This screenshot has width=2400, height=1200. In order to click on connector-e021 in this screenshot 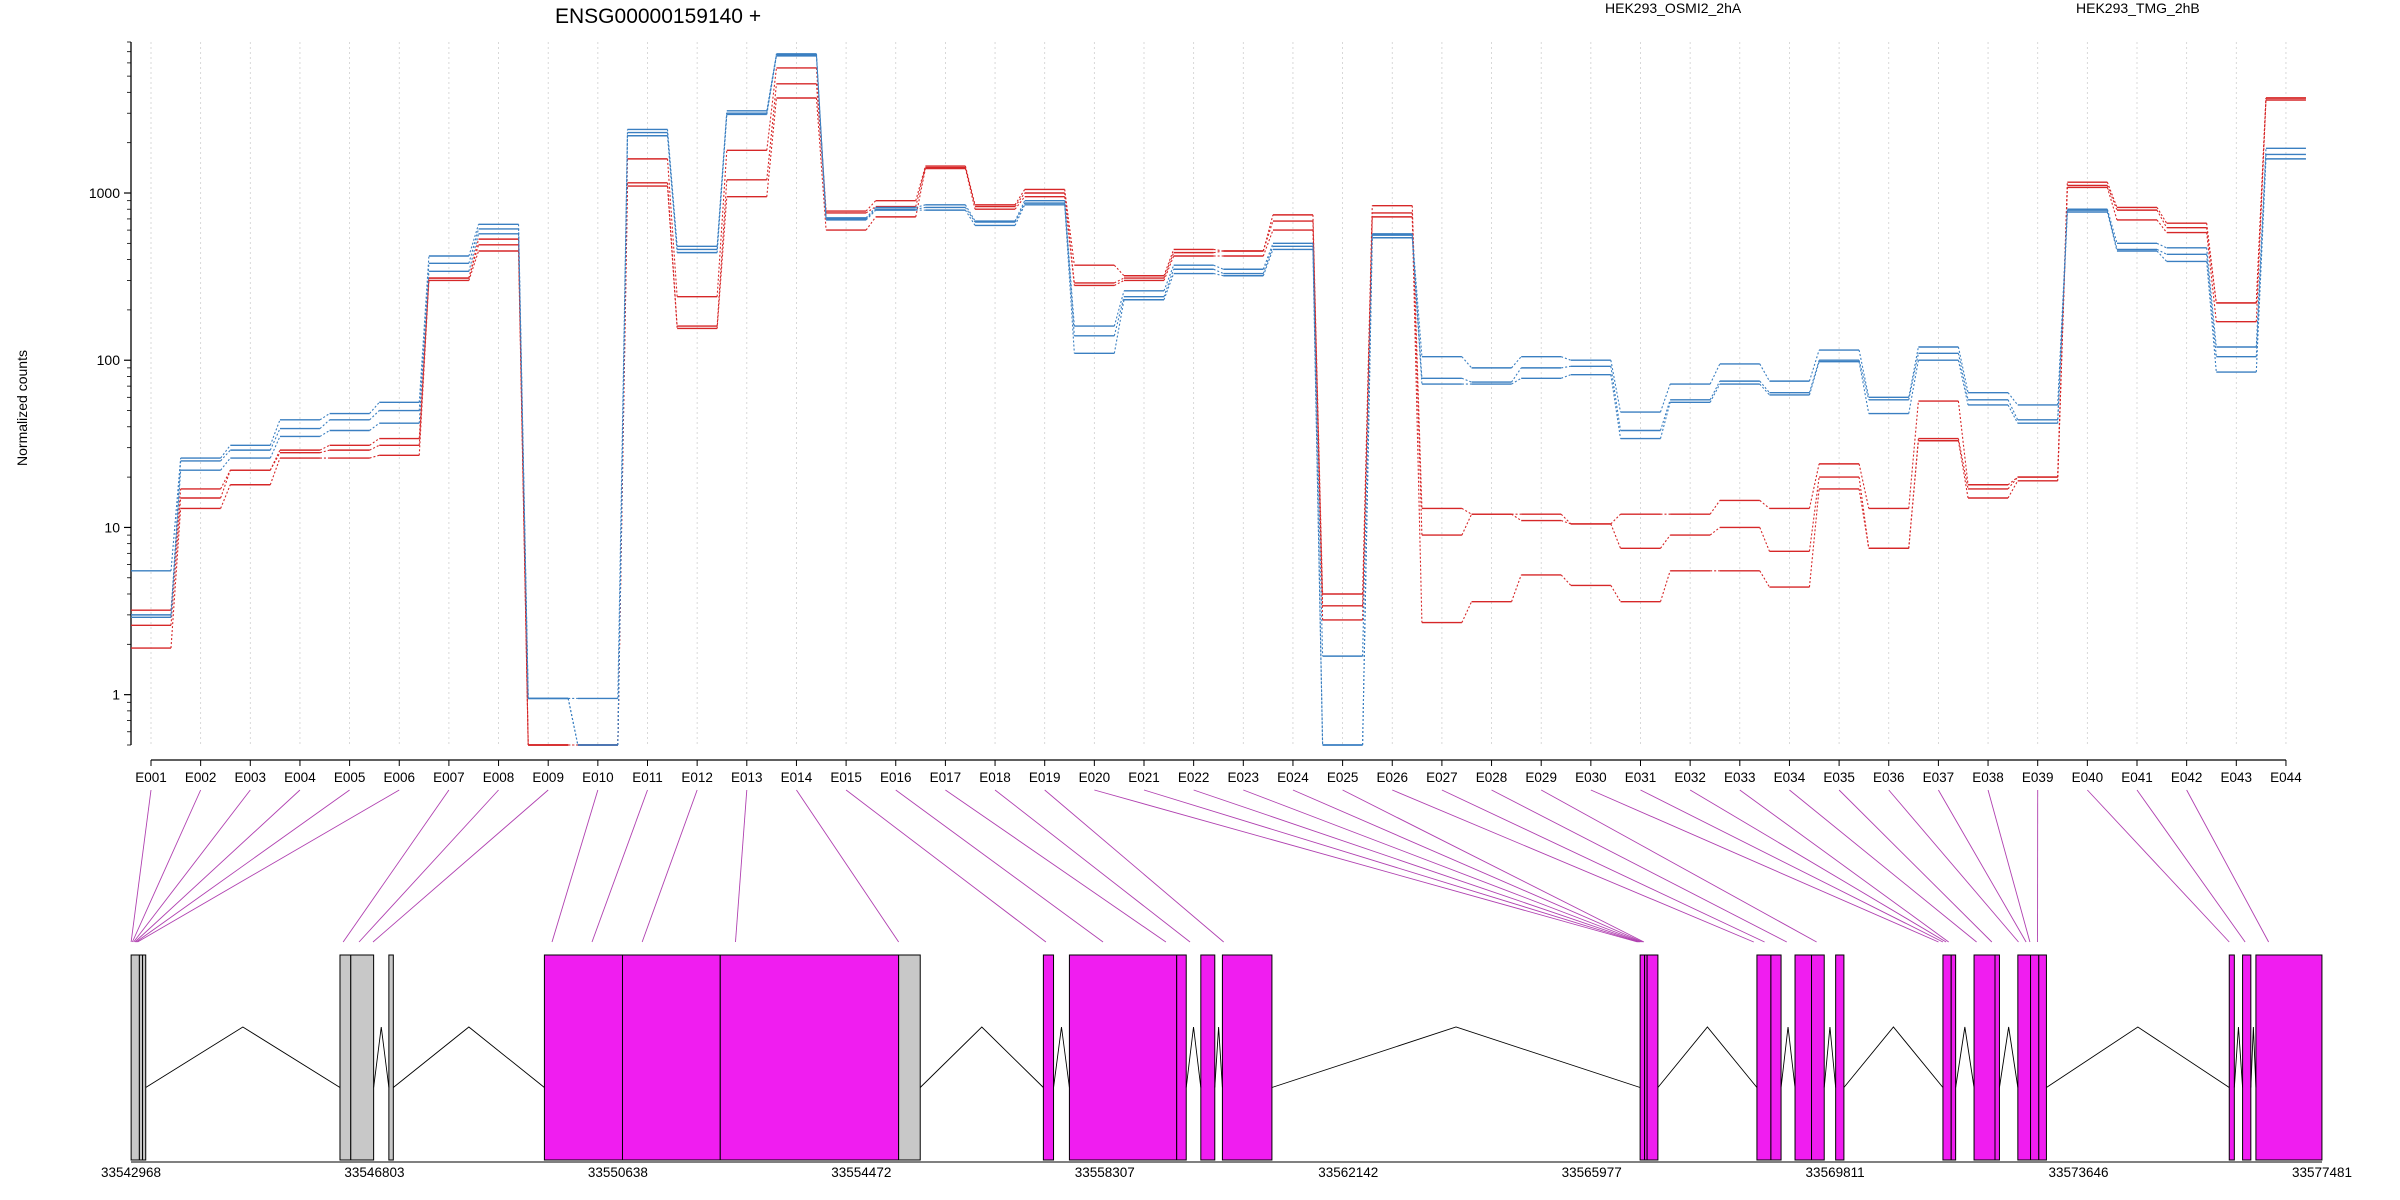, I will do `click(1391, 866)`.